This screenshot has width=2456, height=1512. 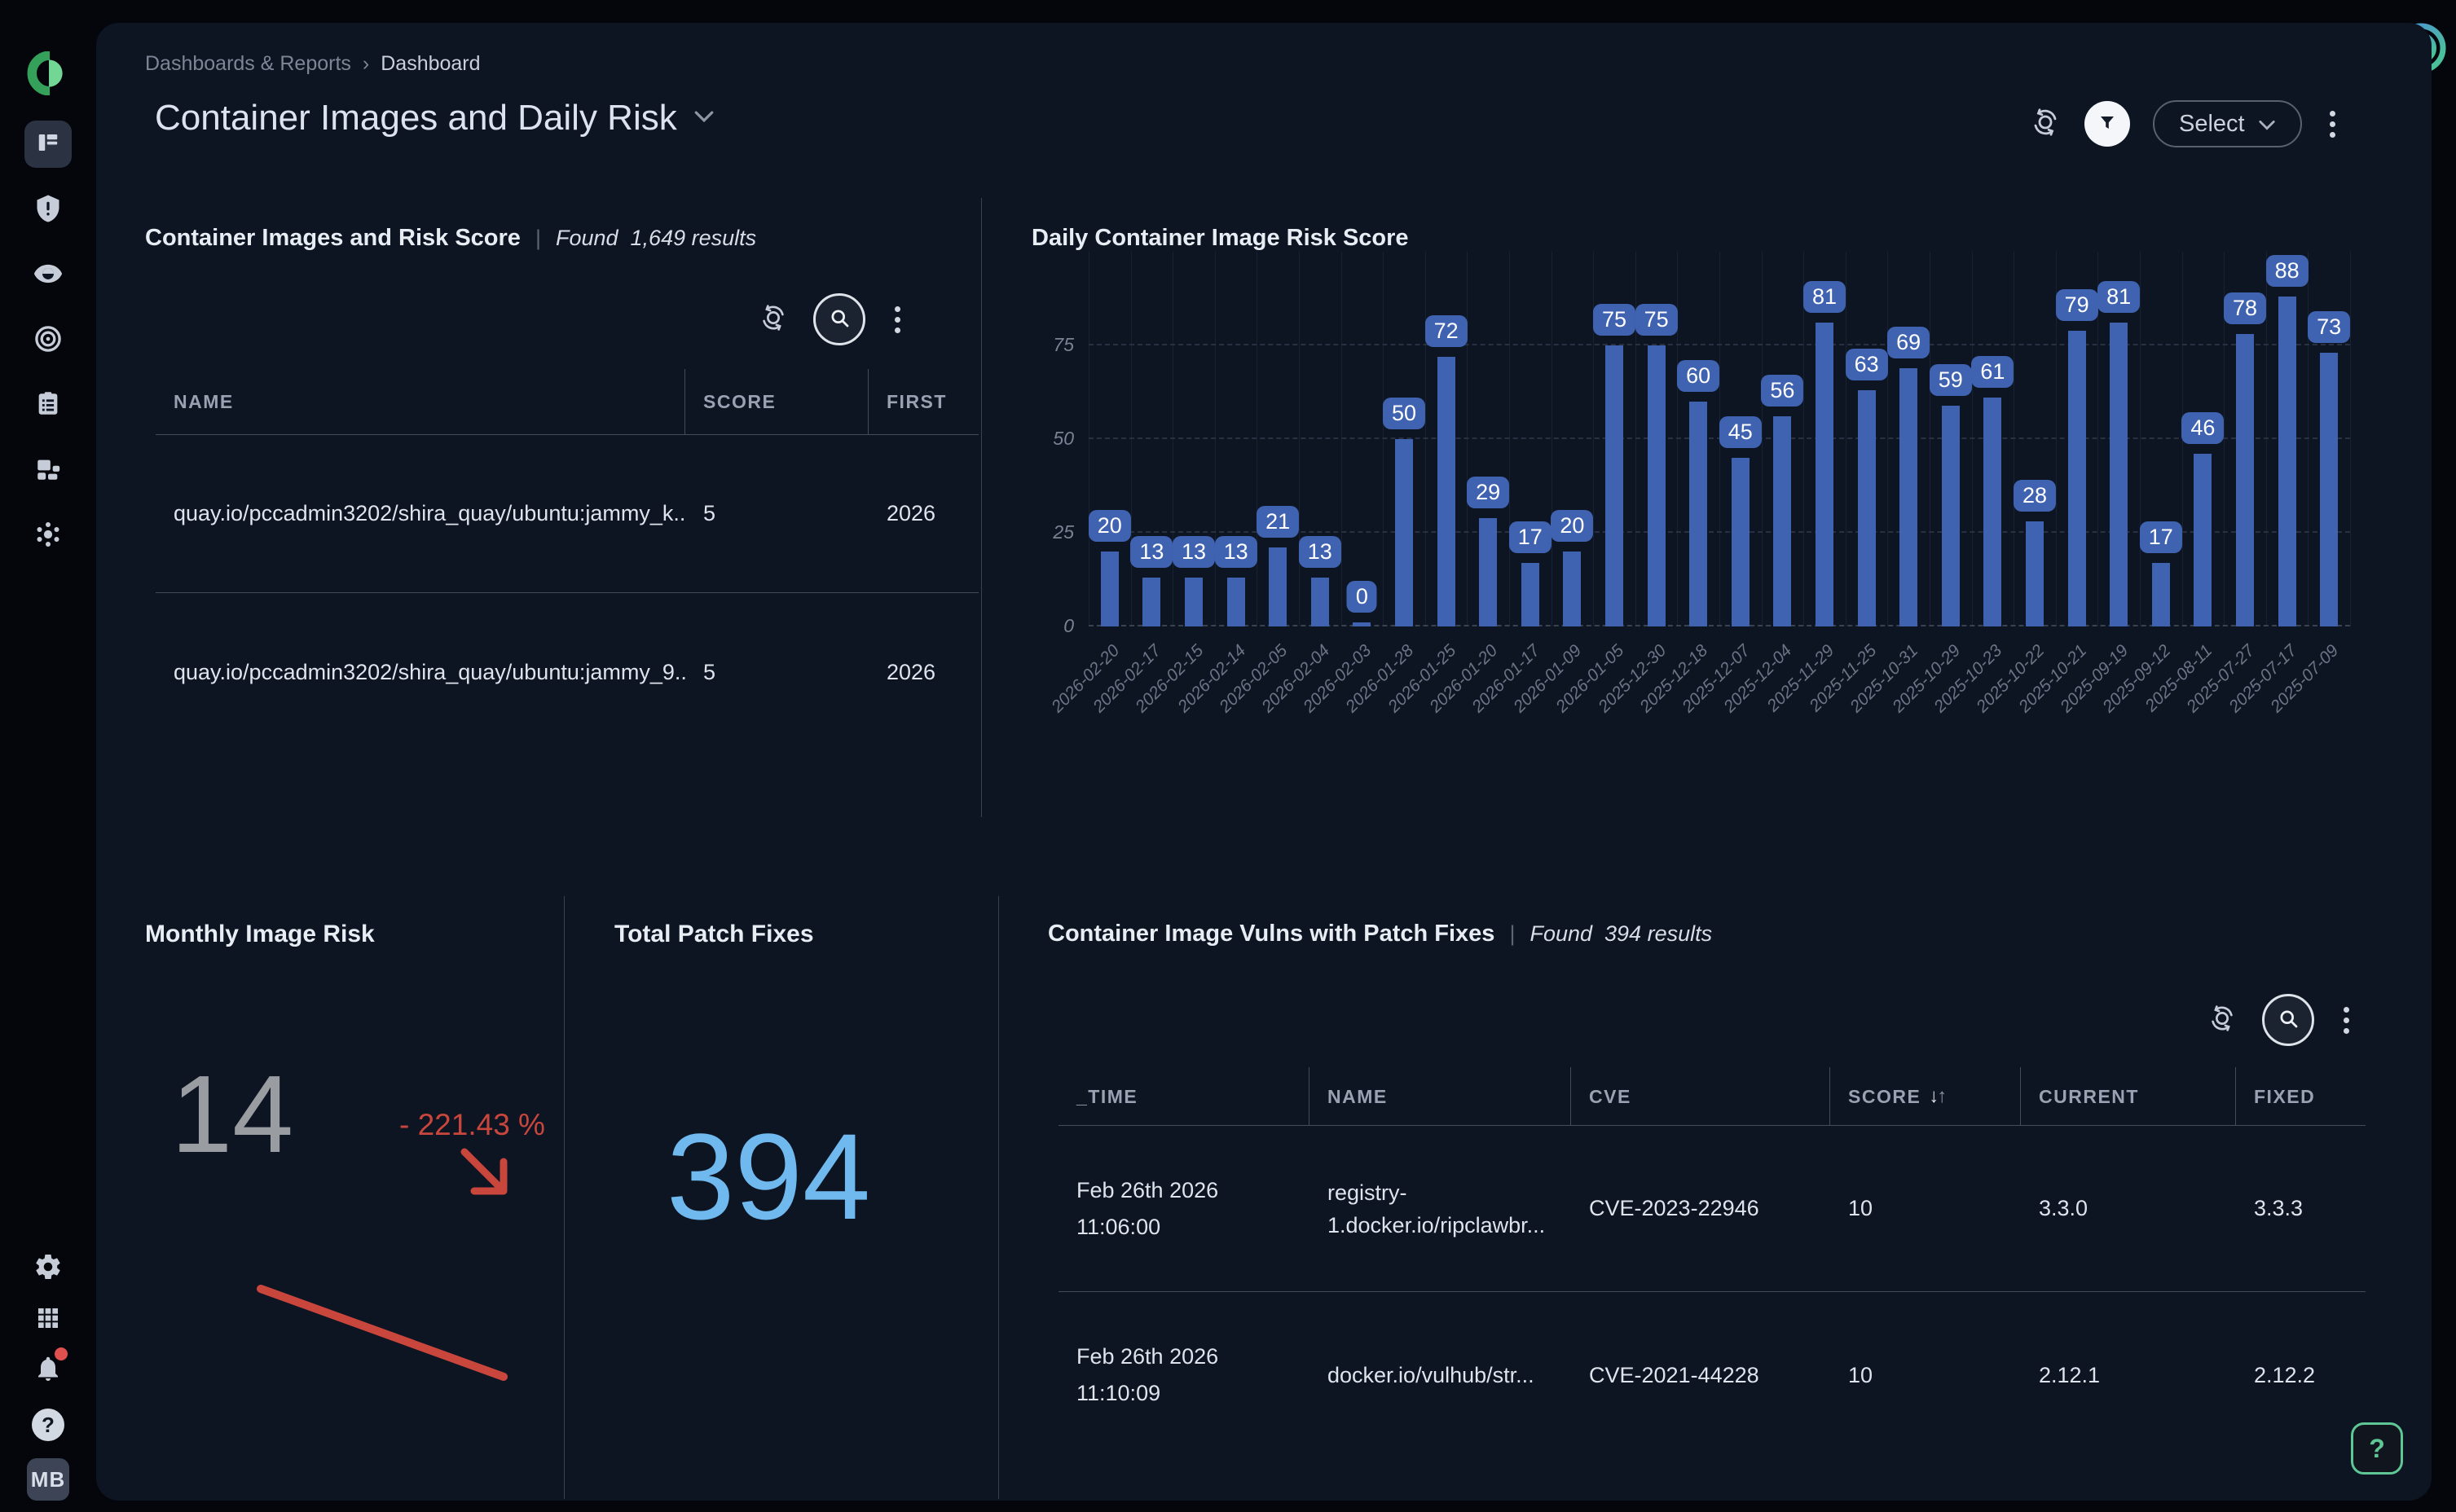 I want to click on images-panel-toolbar, so click(x=831, y=319).